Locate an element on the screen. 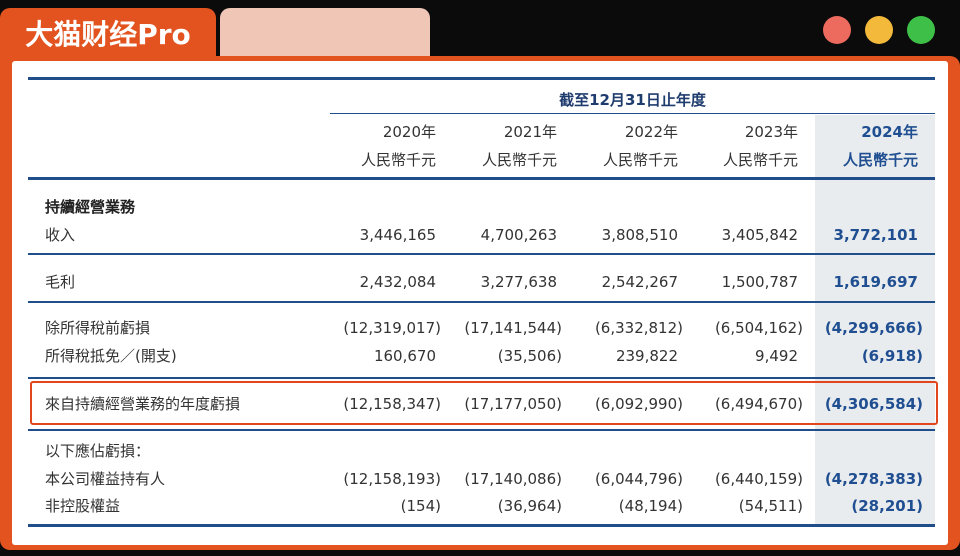  row-label: 本公司權益持有人 is located at coordinates (105, 479).